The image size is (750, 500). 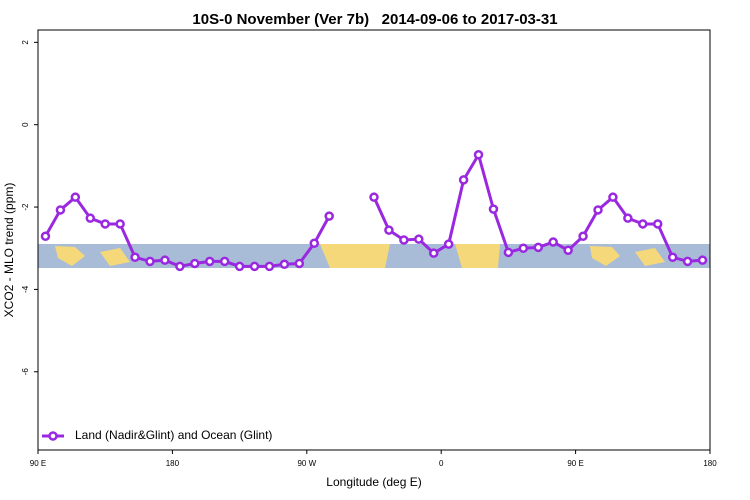 I want to click on y-tick-label: -2, so click(x=25, y=207).